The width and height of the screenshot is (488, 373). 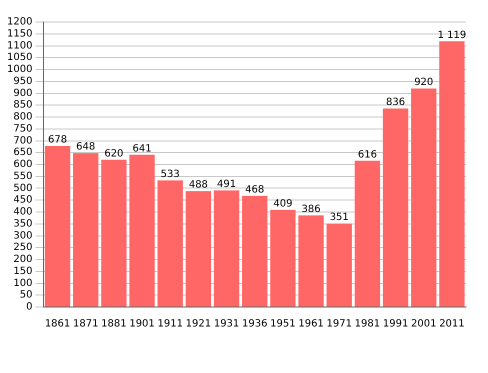 I want to click on y-tick-label: 850, so click(x=22, y=105).